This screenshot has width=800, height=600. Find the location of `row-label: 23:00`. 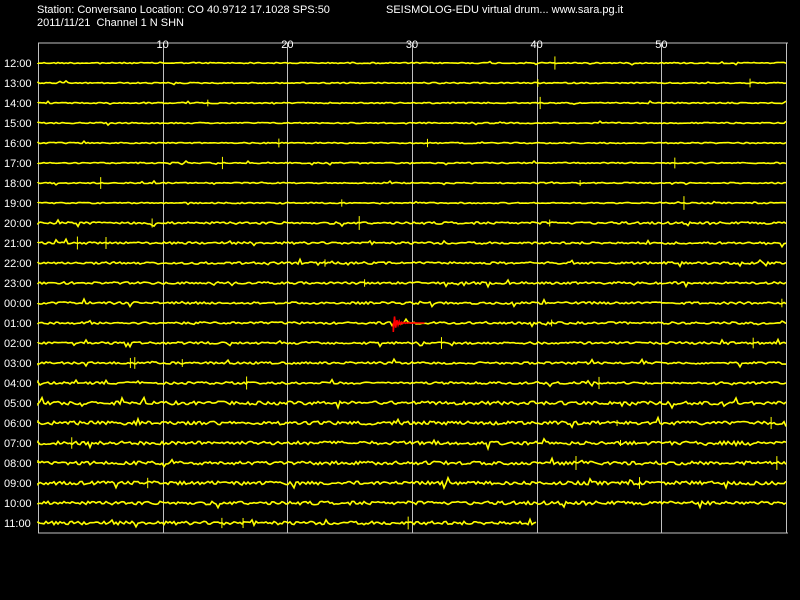

row-label: 23:00 is located at coordinates (18, 284).